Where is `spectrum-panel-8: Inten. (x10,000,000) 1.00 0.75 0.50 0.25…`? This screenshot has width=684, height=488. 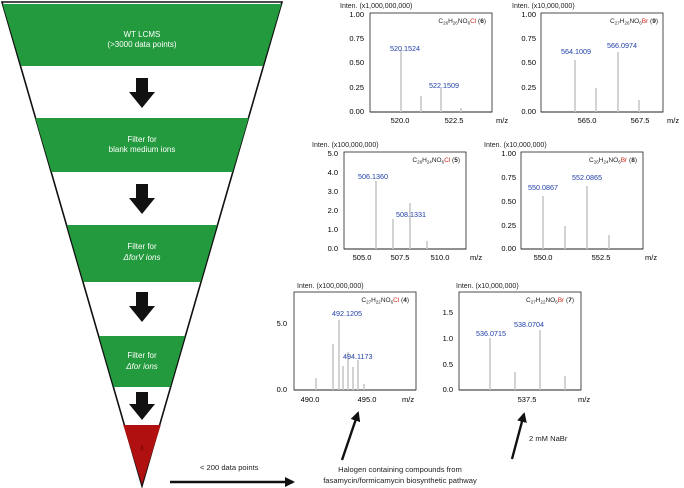 spectrum-panel-8: Inten. (x10,000,000) 1.00 0.75 0.50 0.25… is located at coordinates (570, 202).